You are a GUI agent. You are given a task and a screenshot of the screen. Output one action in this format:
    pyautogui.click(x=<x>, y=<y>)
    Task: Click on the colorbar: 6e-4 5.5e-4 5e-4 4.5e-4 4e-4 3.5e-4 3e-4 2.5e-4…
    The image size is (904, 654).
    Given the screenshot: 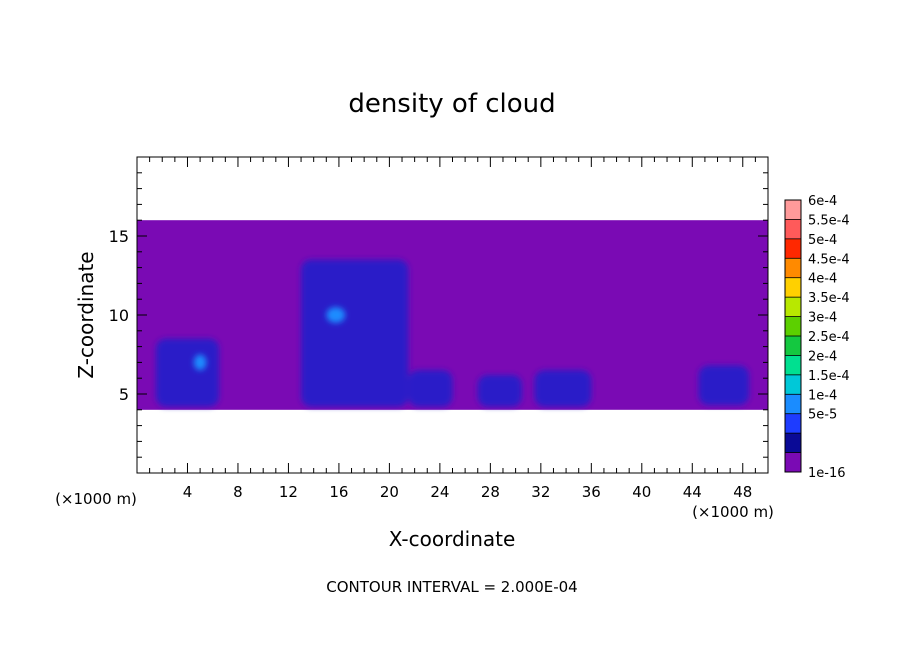 What is the action you would take?
    pyautogui.click(x=817, y=337)
    